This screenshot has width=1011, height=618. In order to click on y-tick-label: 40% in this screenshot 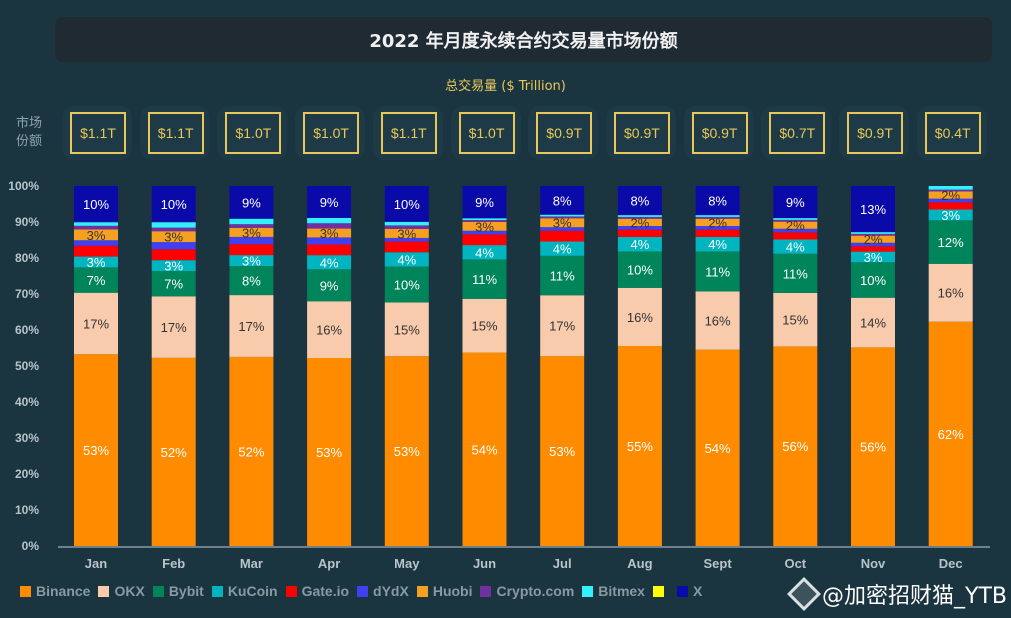, I will do `click(27, 402)`.